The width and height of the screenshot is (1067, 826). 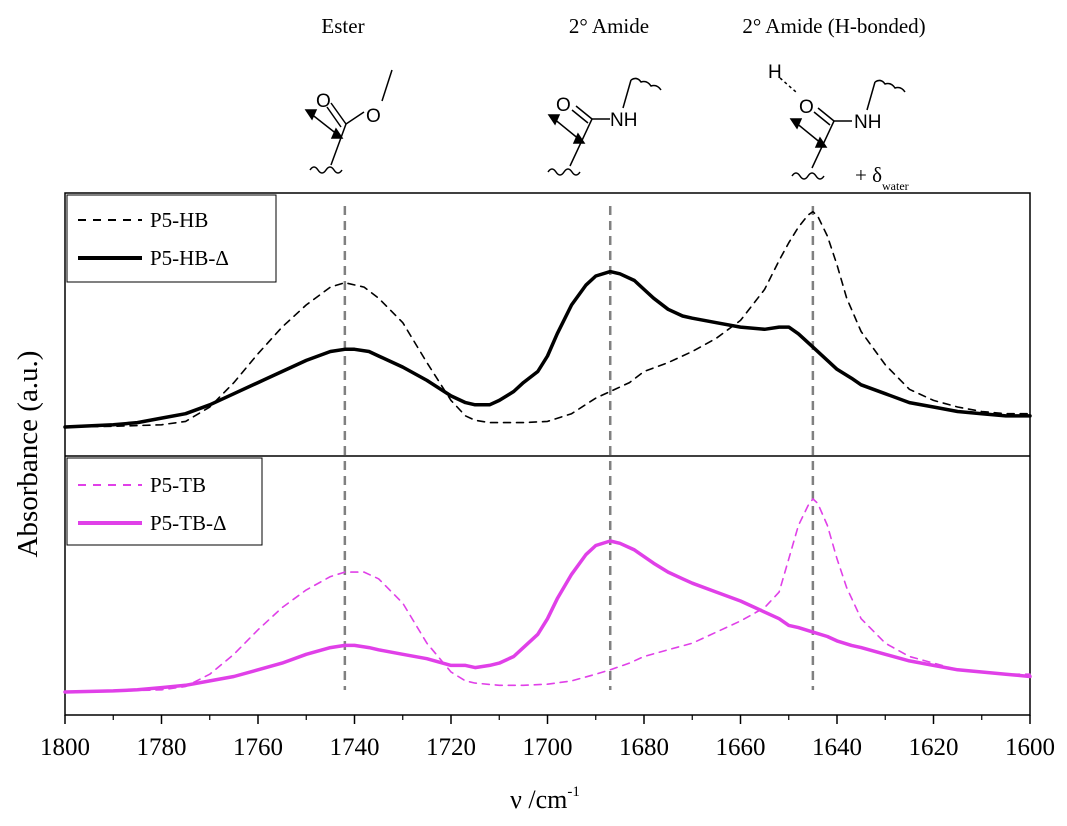 I want to click on x-tick-label: 1760, so click(x=258, y=747).